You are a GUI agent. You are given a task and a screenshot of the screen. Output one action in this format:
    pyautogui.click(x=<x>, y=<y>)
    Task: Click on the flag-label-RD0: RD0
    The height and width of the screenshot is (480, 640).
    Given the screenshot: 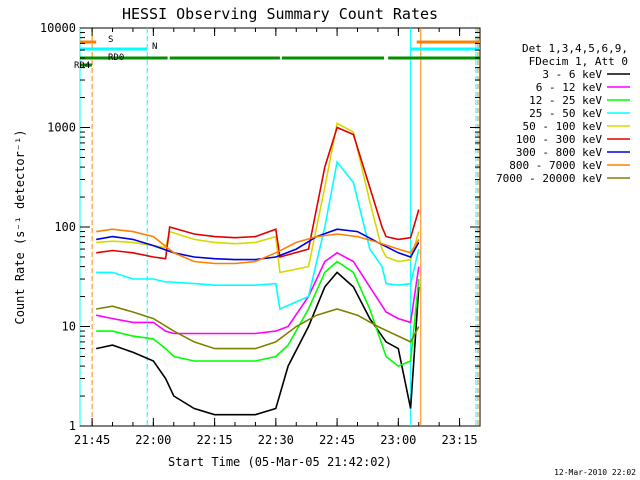 What is the action you would take?
    pyautogui.click(x=116, y=58)
    